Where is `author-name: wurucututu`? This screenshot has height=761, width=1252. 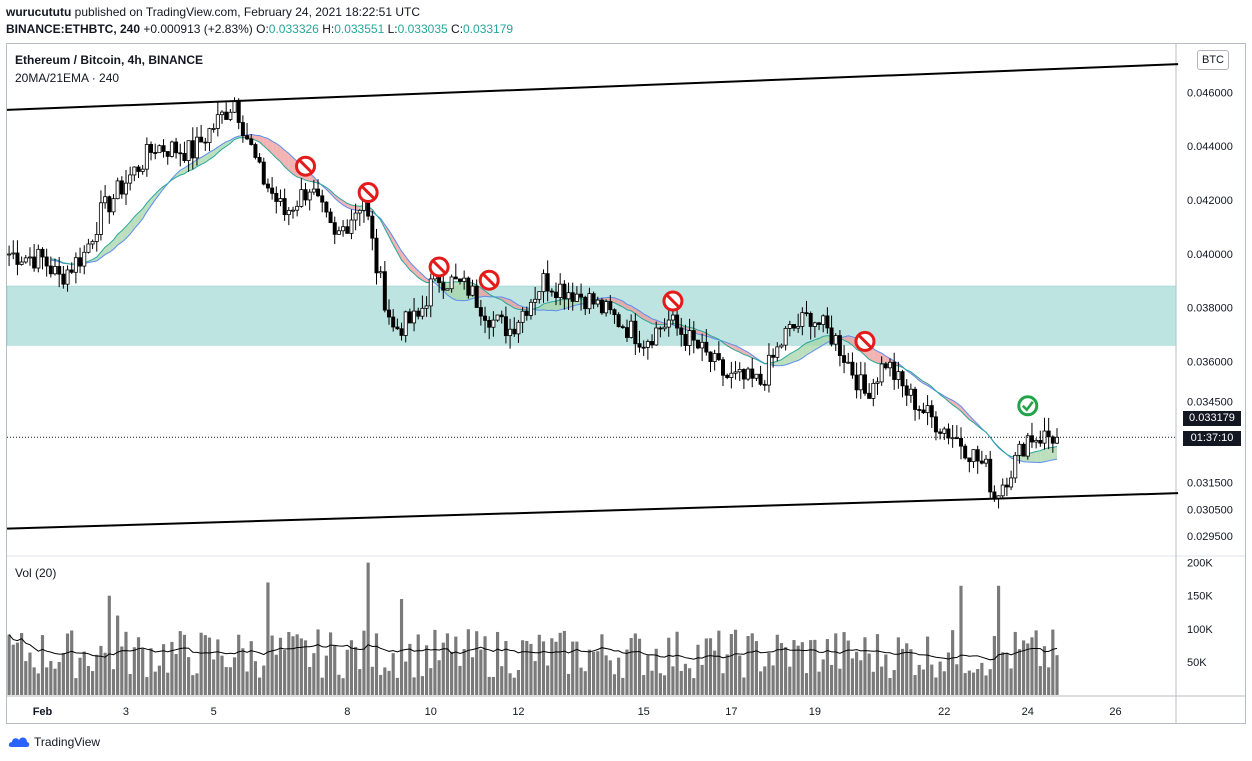 author-name: wurucututu is located at coordinates (39, 12).